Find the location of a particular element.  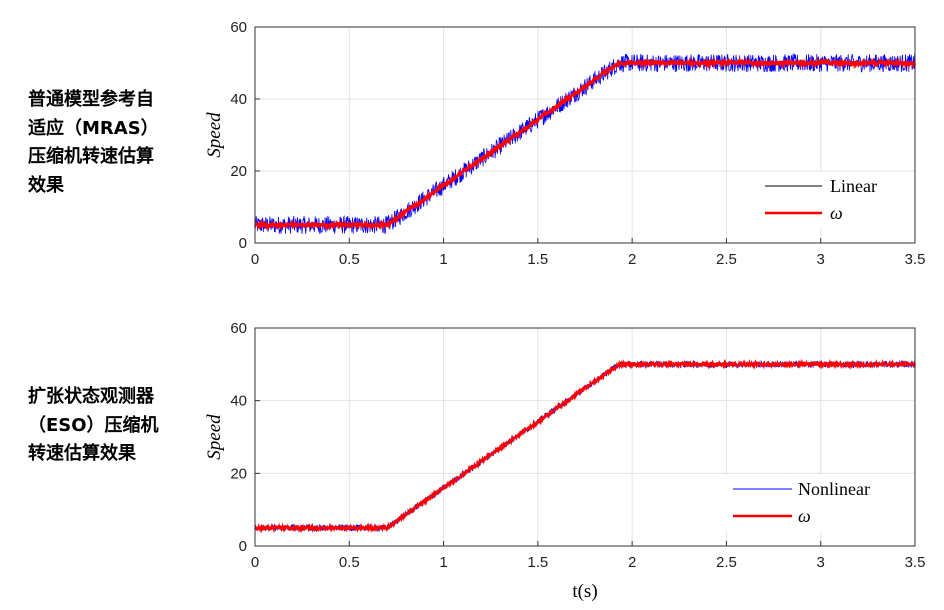

caption-bottom: 扩张状态观测器 （ESO）压缩机 转速估算效果 is located at coordinates (93, 426).